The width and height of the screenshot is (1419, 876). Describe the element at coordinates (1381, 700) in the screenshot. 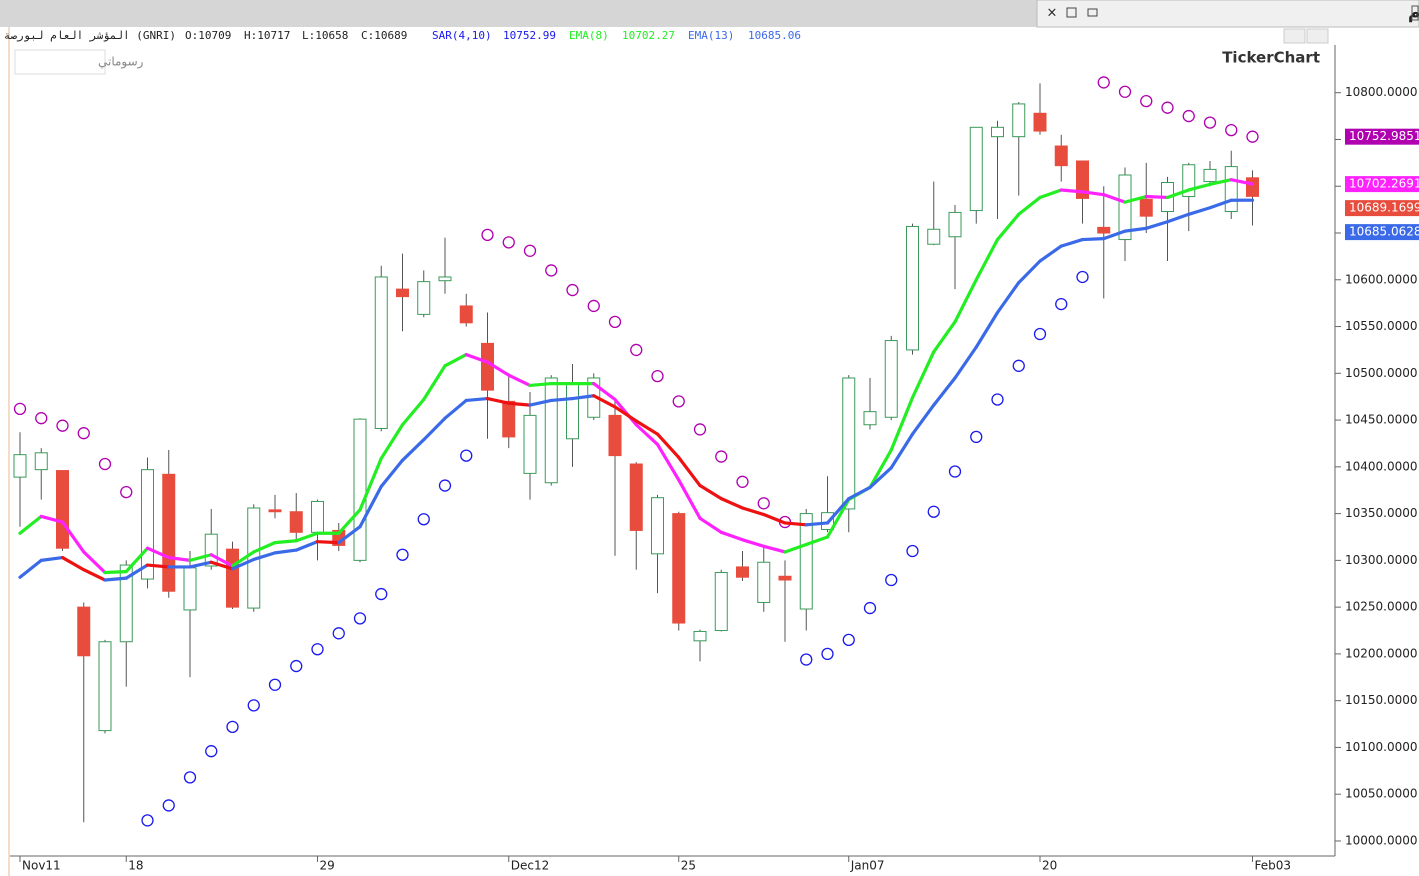

I see `y-tick-label: 10150.0000` at that location.